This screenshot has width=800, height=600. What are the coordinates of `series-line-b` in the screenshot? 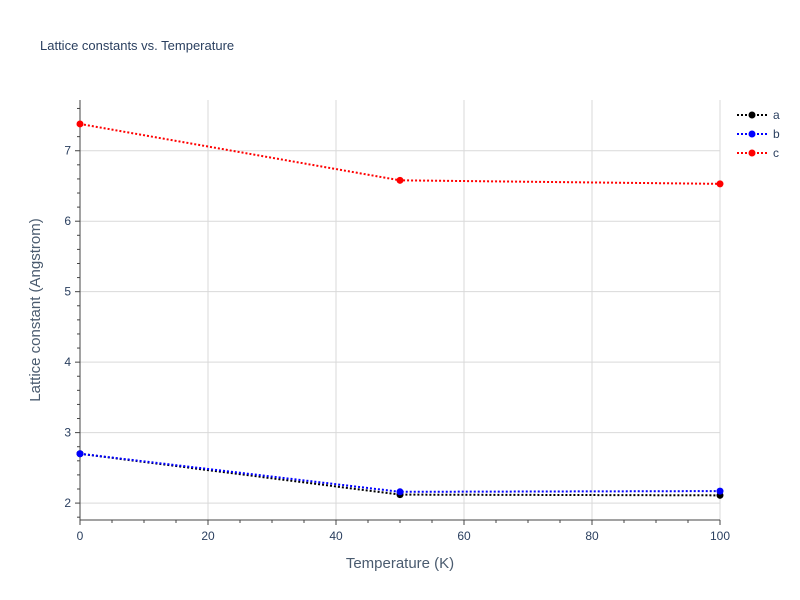 It's located at (400, 472).